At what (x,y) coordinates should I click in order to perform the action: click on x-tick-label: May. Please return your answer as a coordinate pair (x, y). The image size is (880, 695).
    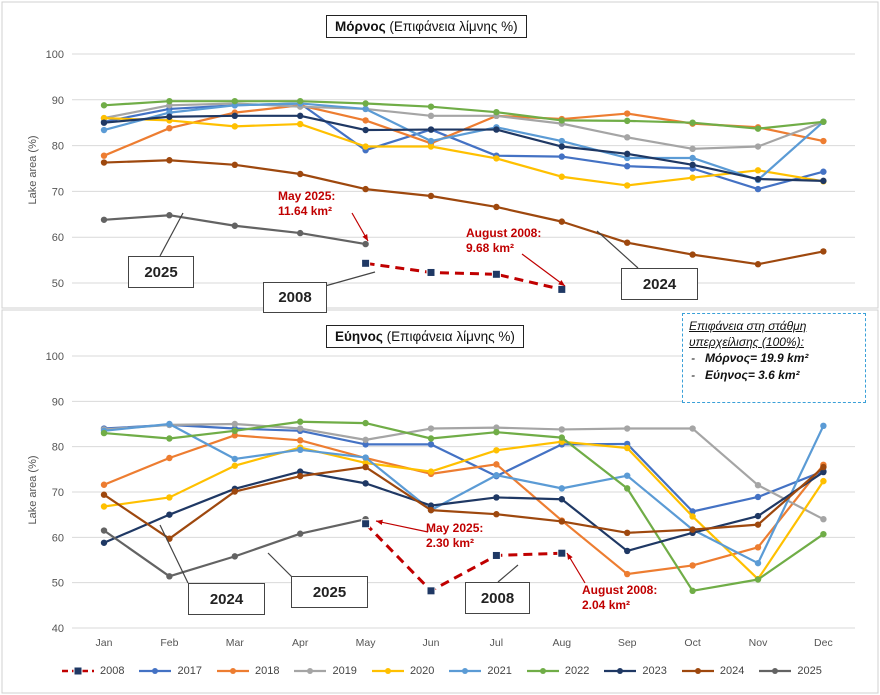
    Looking at the image, I should click on (366, 643).